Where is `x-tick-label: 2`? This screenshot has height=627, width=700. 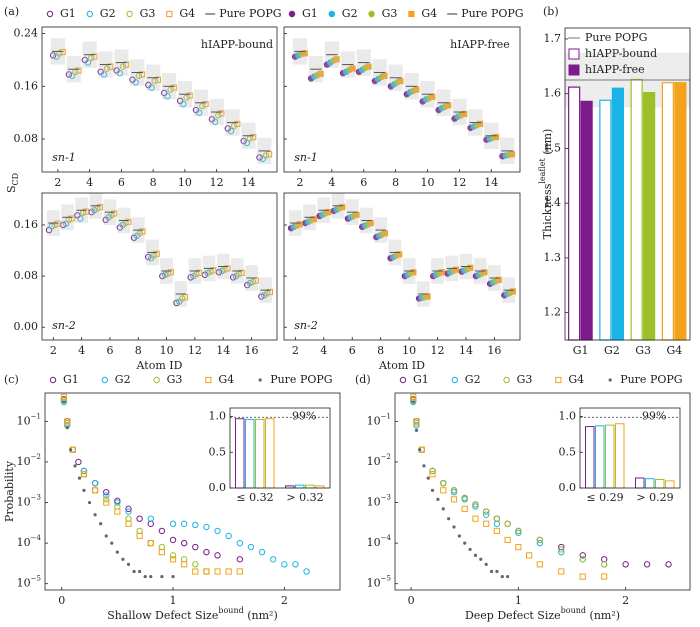
x-tick-label: 2 is located at coordinates (284, 600).